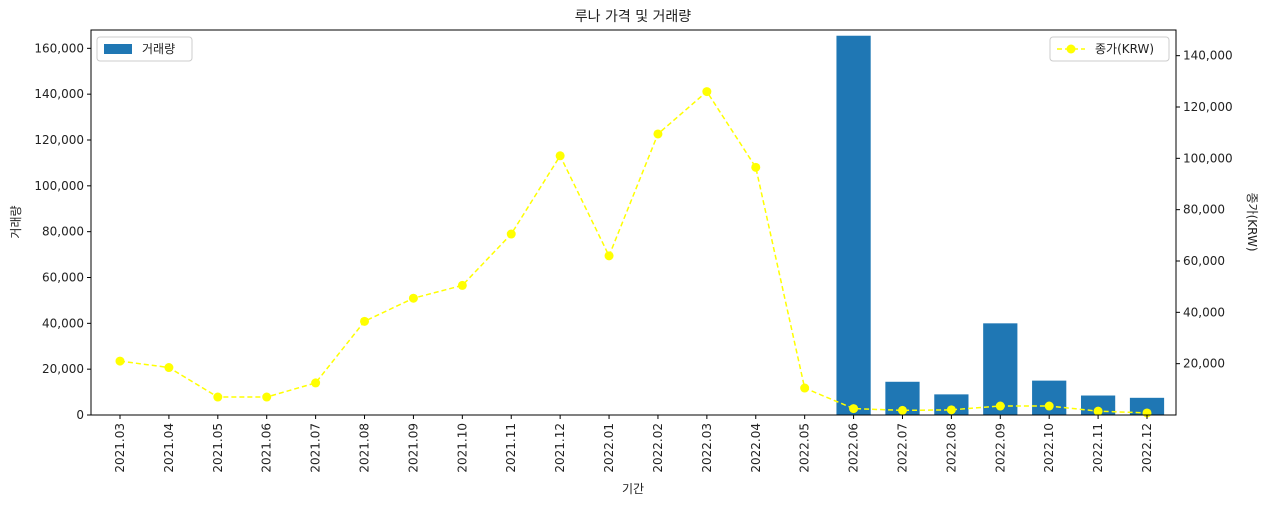  I want to click on right-tick-label: 140,000, so click(1208, 56).